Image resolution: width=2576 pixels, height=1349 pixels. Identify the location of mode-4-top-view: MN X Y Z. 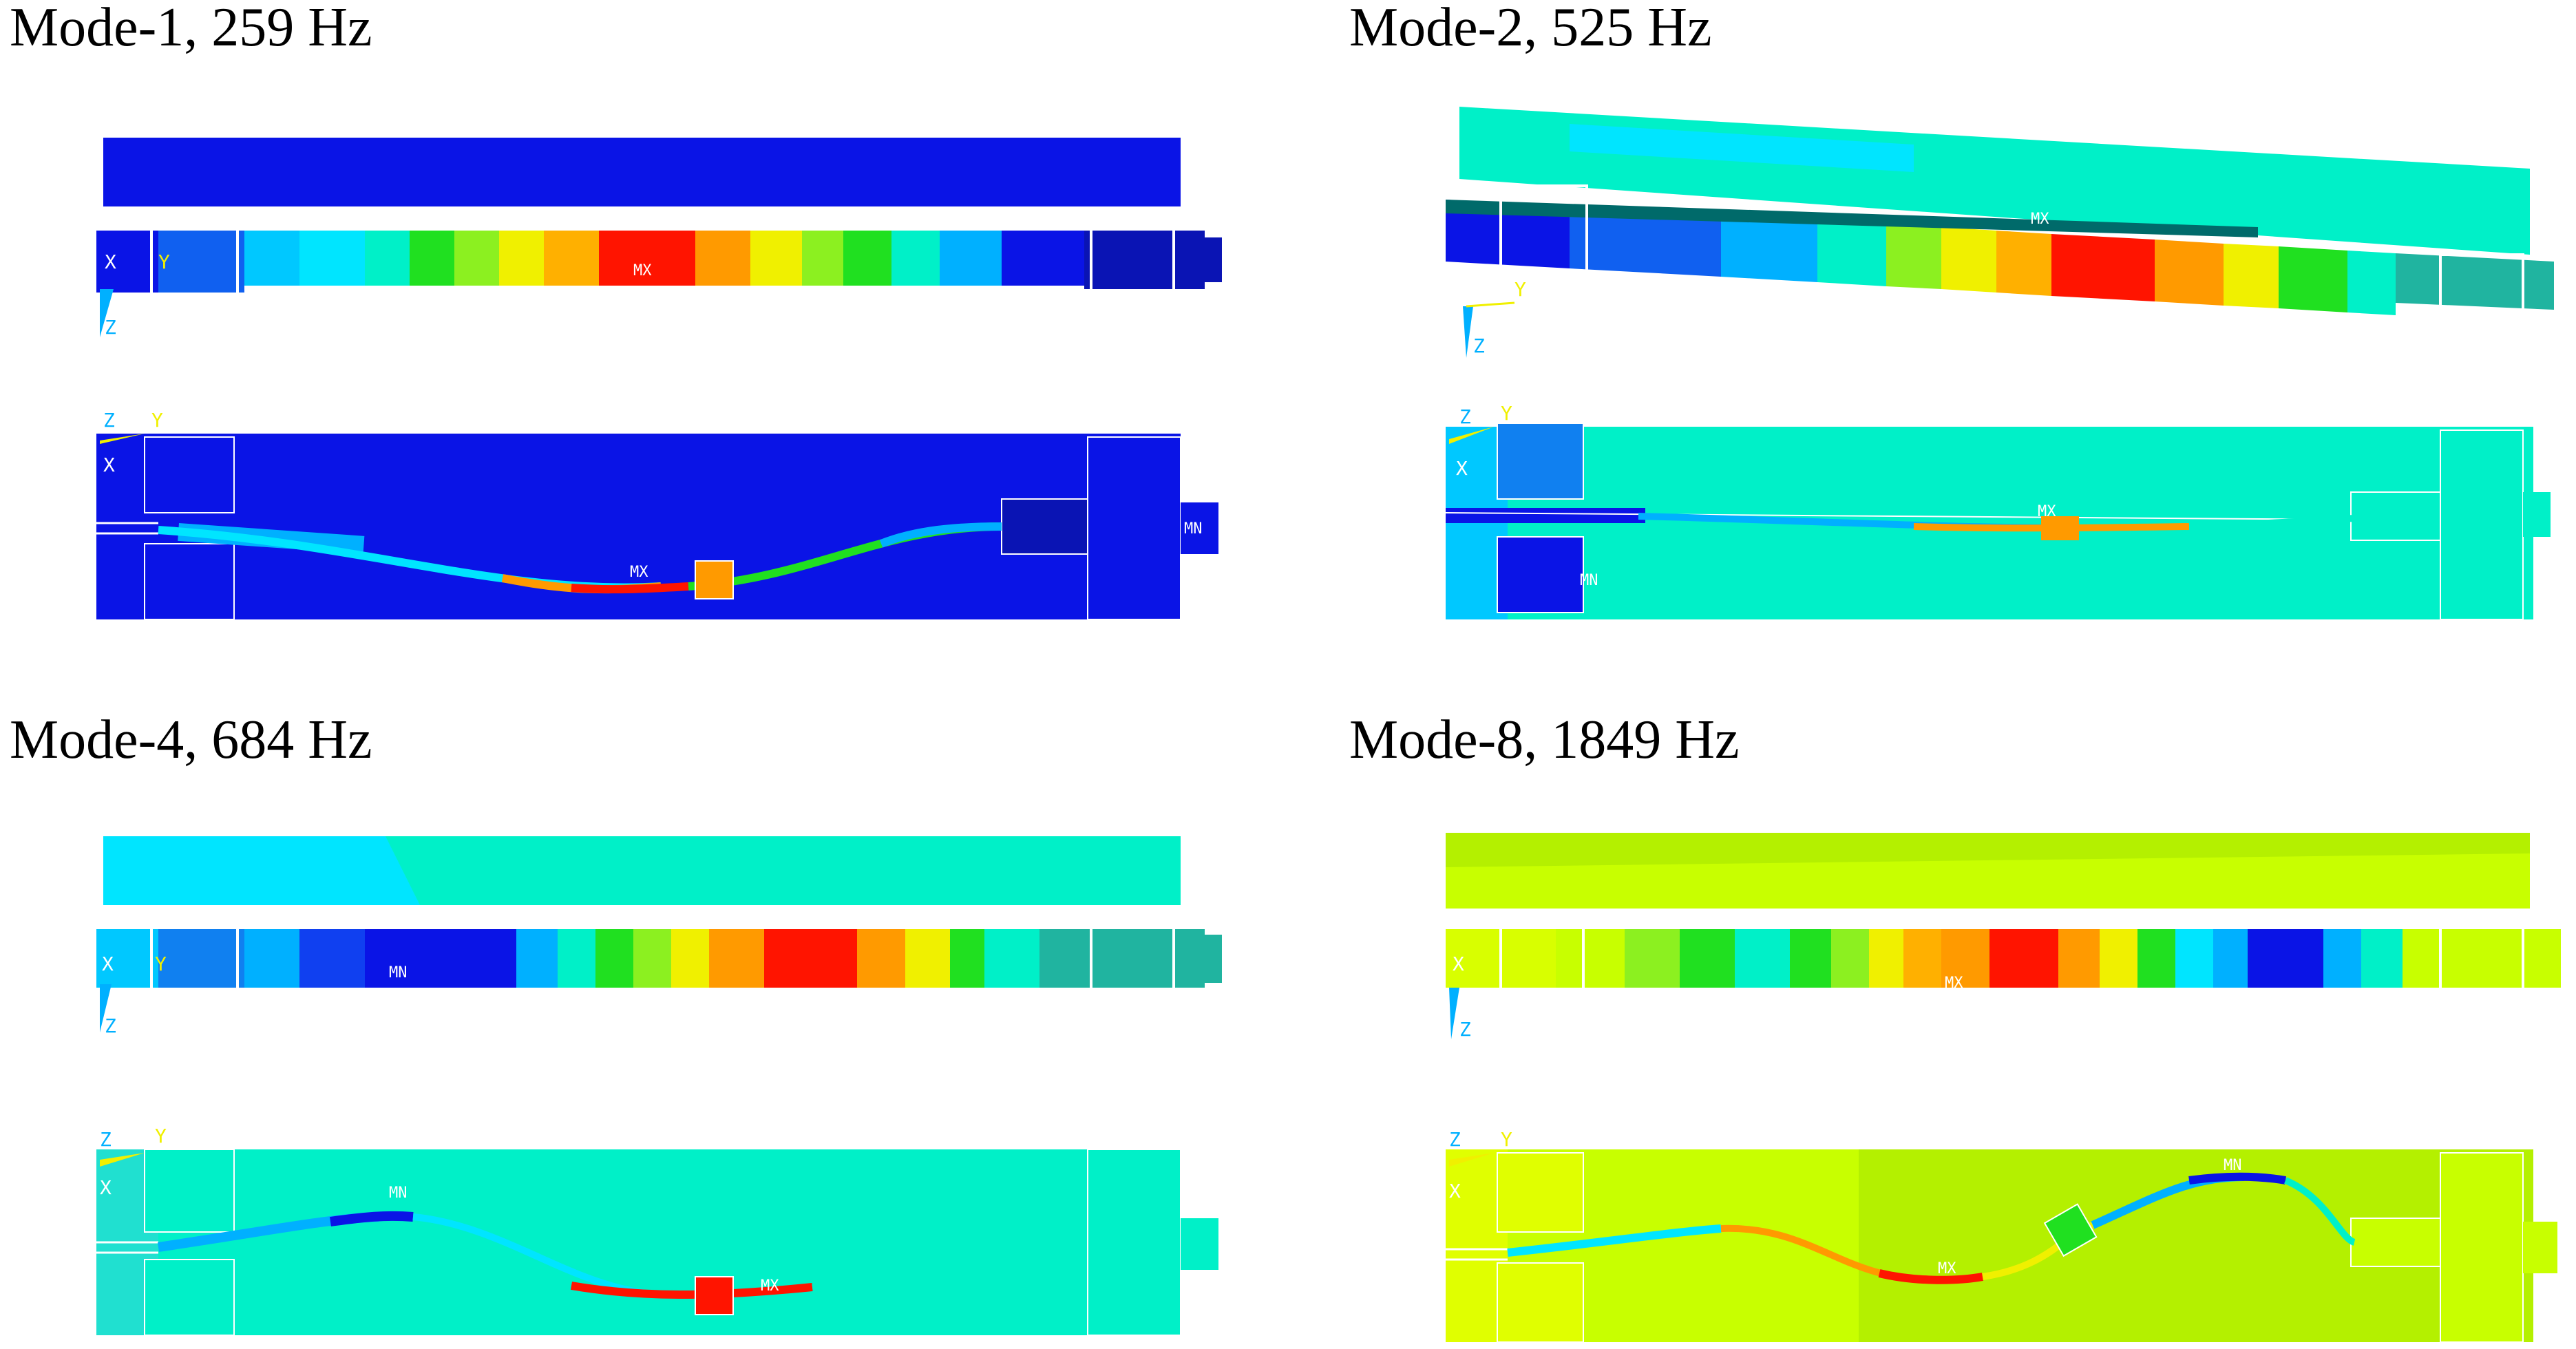
(659, 936).